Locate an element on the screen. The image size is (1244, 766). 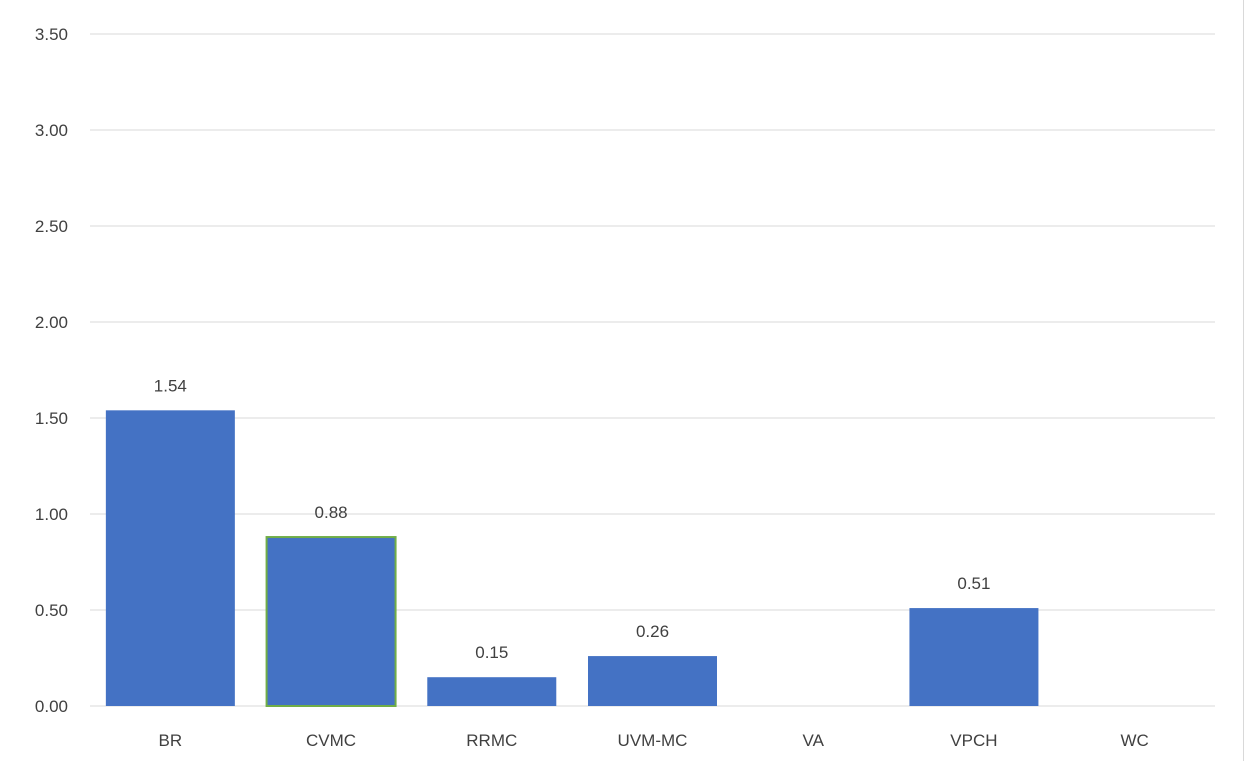
data-label: 0.15 is located at coordinates (491, 652).